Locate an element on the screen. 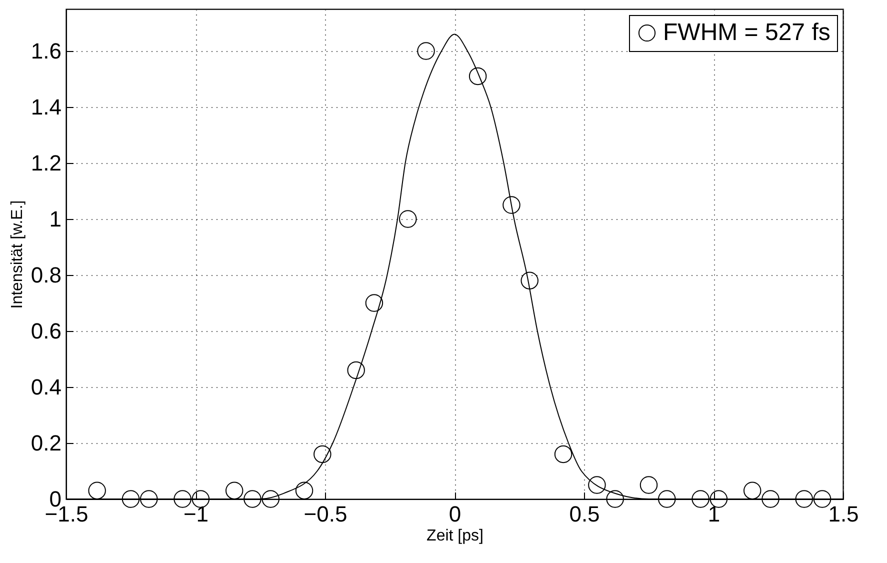 The width and height of the screenshot is (887, 563). x-tick-label: 0 is located at coordinates (455, 514).